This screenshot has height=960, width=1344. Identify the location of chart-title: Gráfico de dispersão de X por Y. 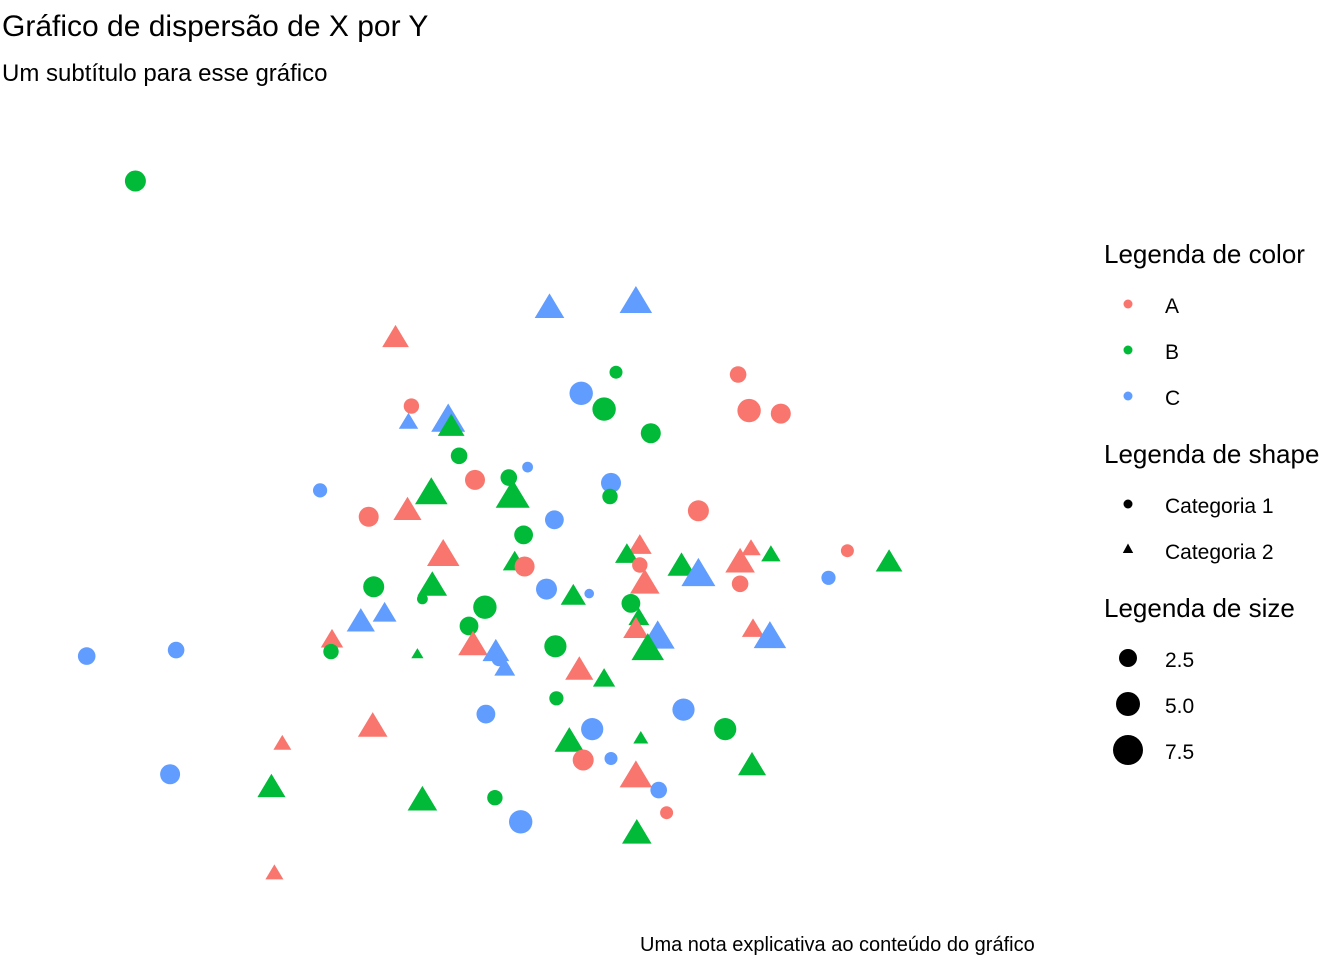
(215, 26).